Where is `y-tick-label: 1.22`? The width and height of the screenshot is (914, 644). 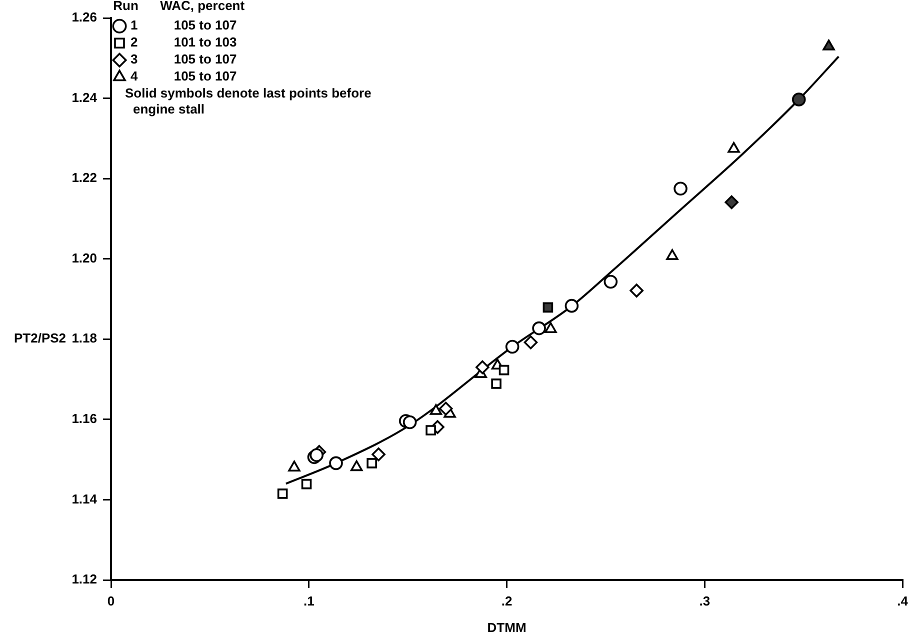
y-tick-label: 1.22 is located at coordinates (84, 178).